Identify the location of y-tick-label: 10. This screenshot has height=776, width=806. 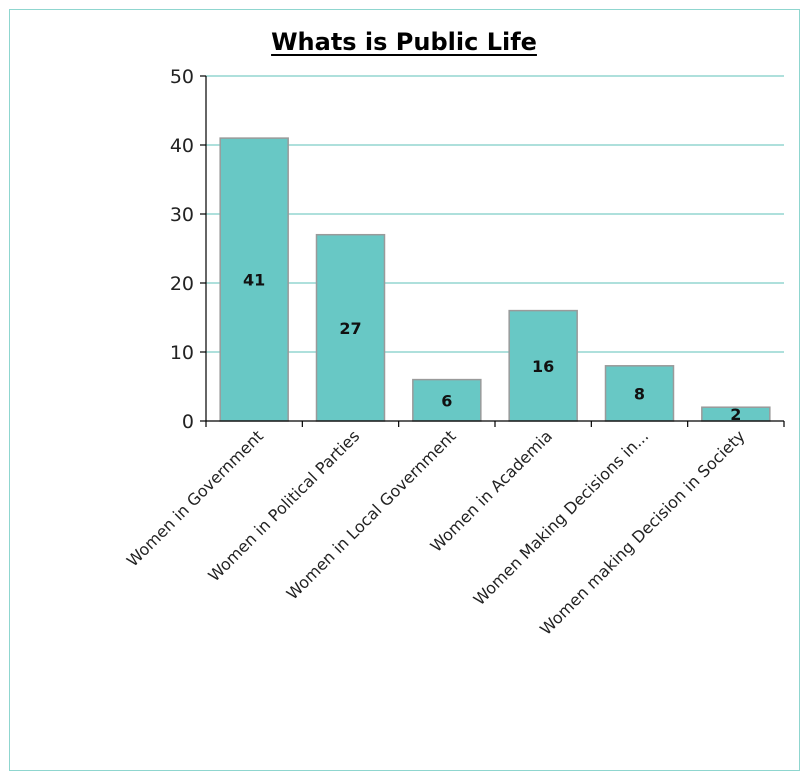
(182, 353).